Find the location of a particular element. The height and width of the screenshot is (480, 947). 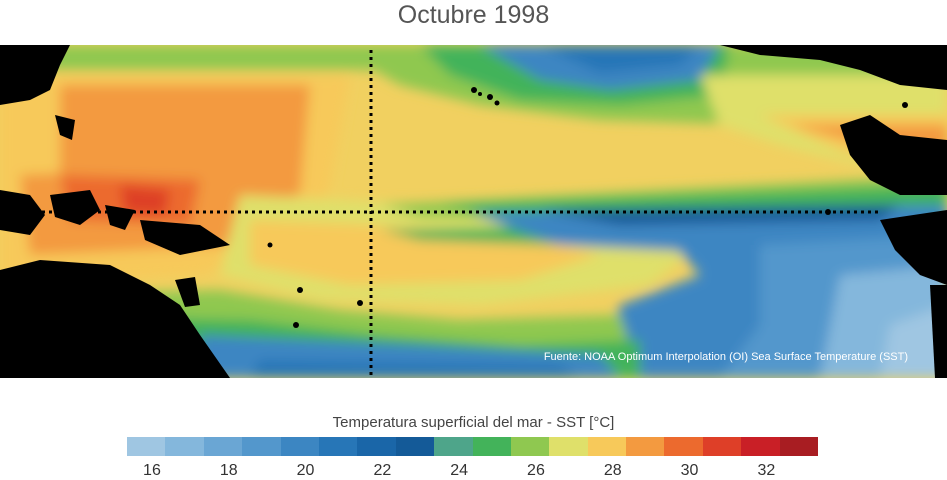

central-america-land is located at coordinates (893, 155).